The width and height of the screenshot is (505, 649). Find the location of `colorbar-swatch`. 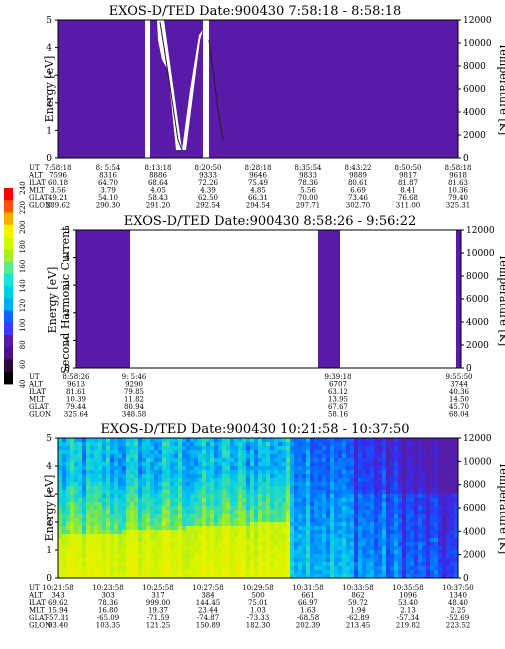

colorbar-swatch is located at coordinates (8, 219).